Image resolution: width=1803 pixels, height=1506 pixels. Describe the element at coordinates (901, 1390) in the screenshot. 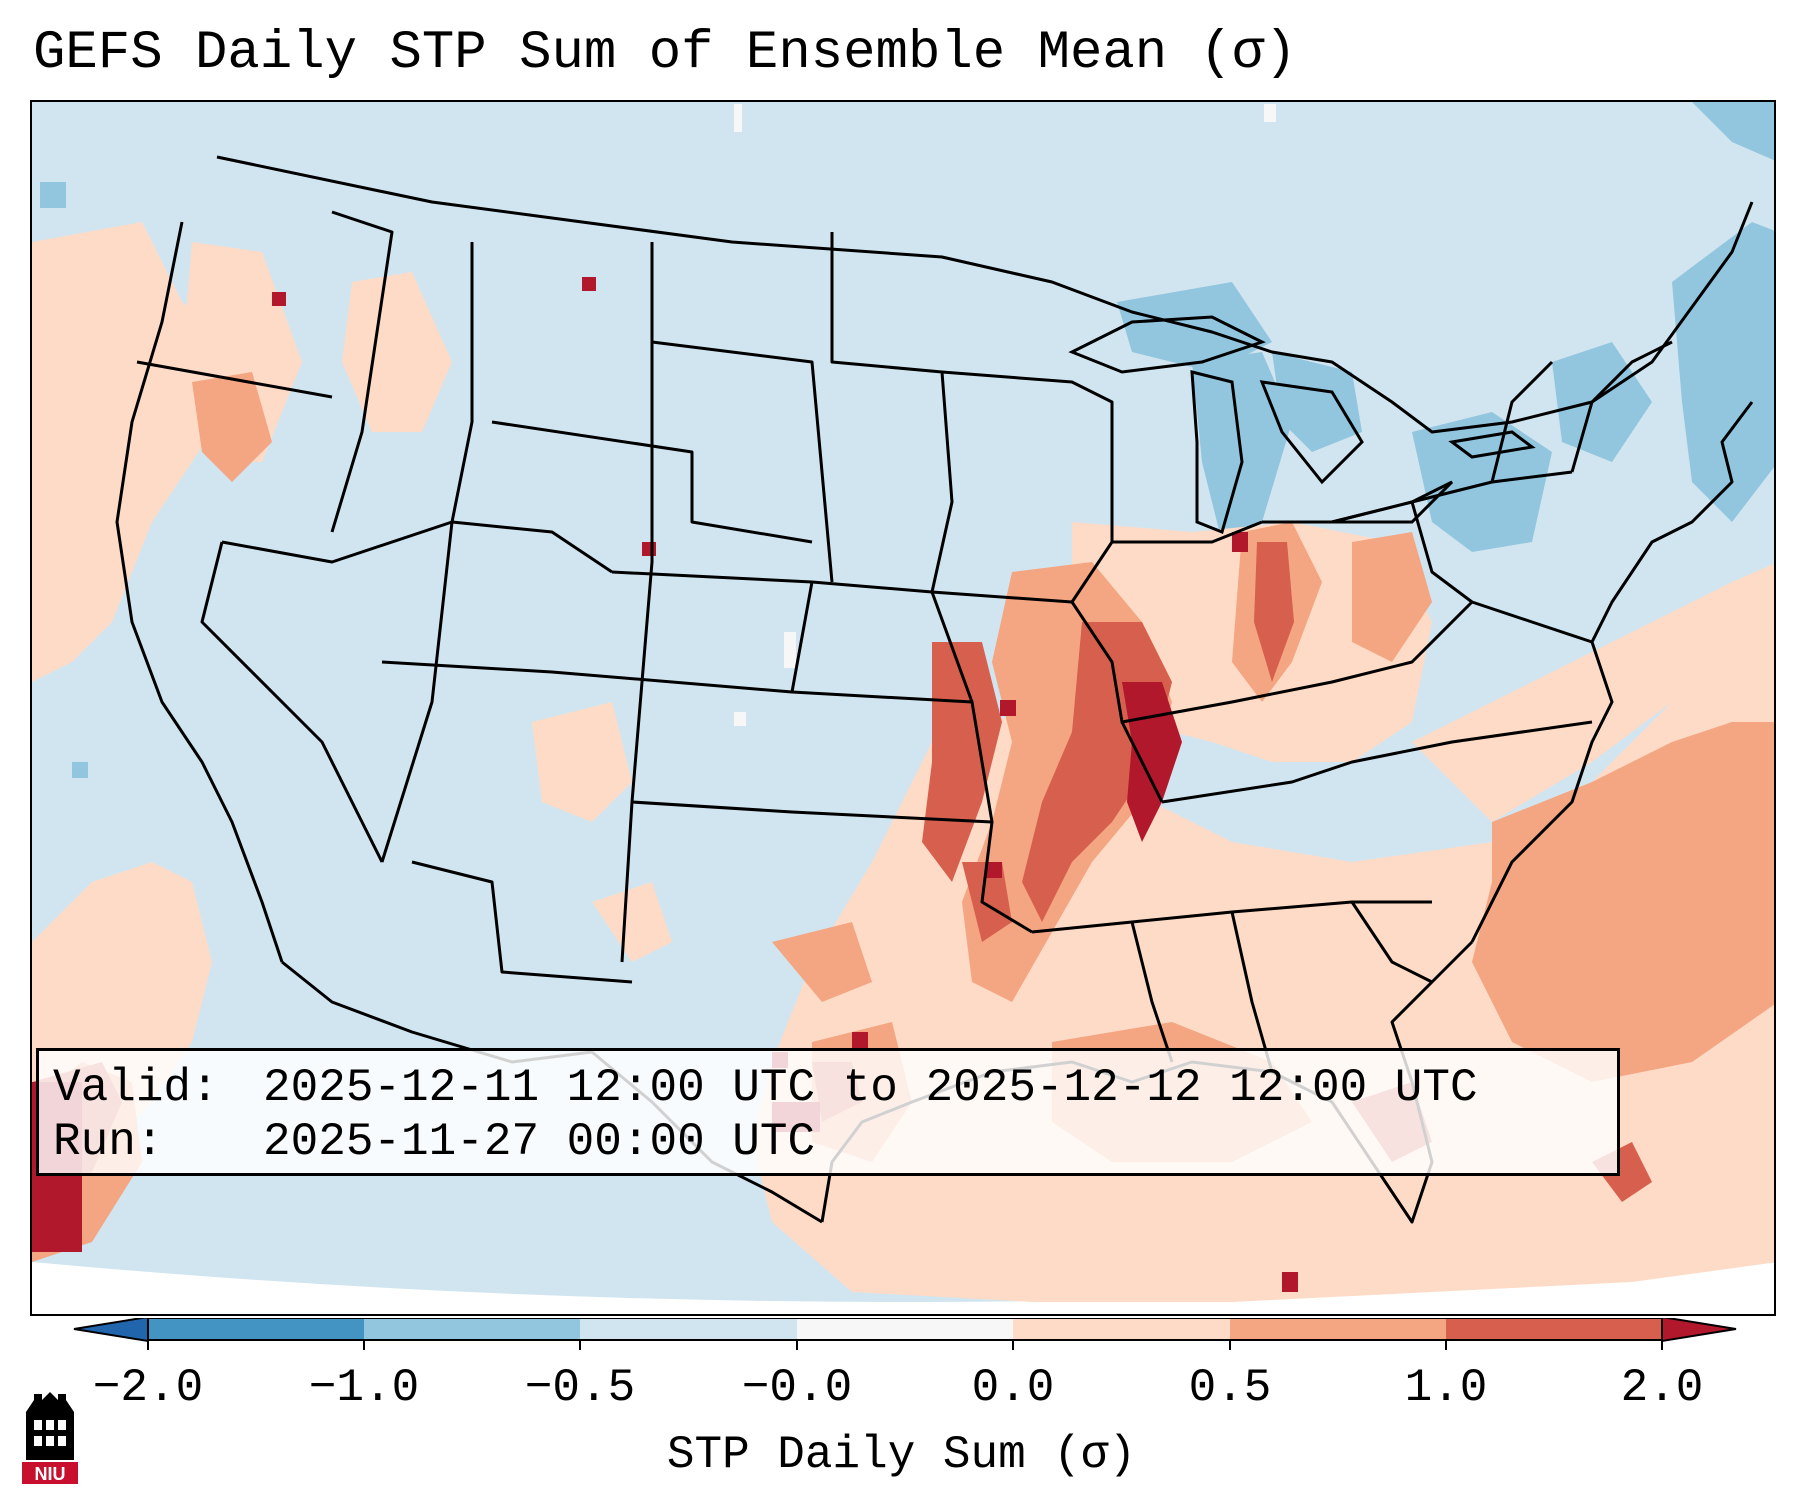

I see `colorbar-ticks: −2.0 −1.0 −0.5 −0.0 0.0 0.5 1.0 2.0` at that location.